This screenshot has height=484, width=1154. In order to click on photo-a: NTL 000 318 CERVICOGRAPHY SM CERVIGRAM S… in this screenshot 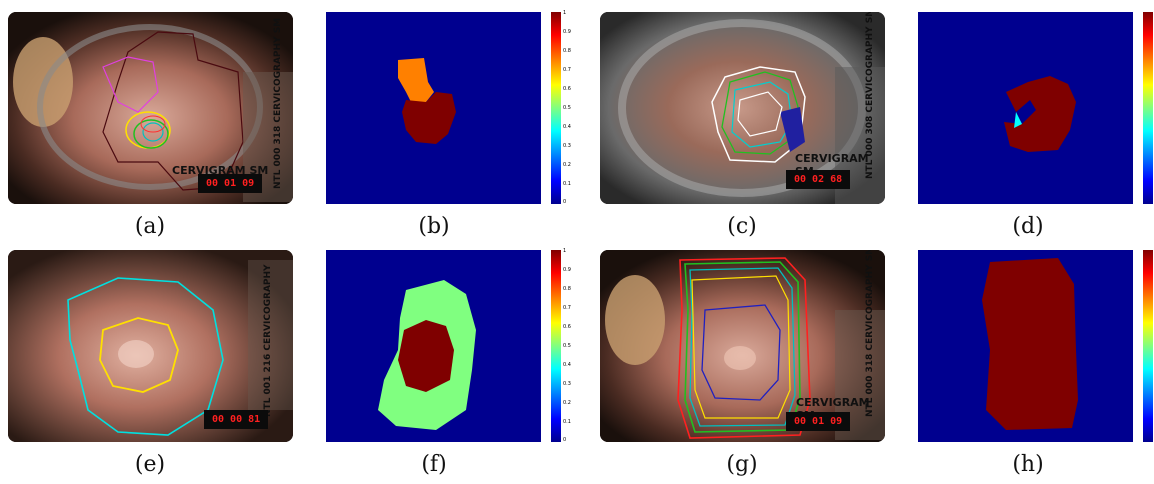, I will do `click(150, 108)`.